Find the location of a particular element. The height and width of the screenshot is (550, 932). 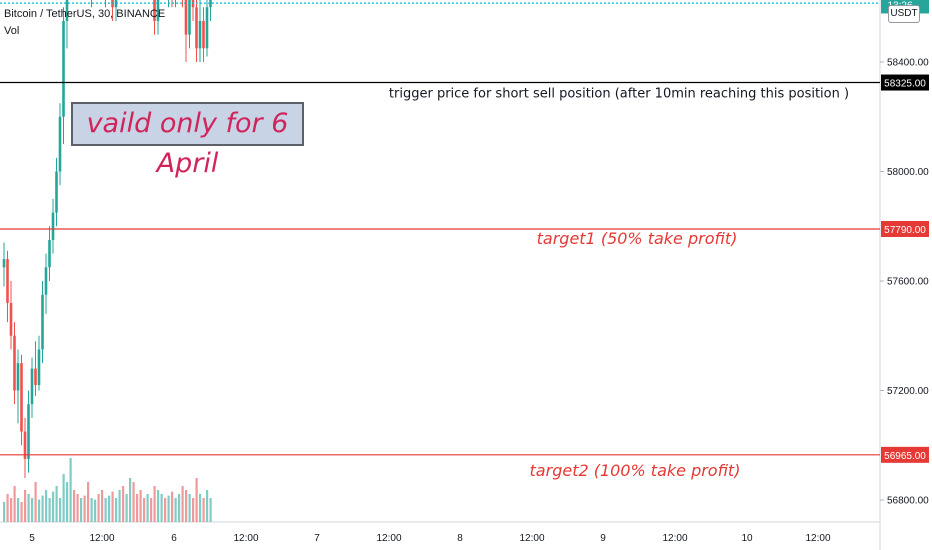

validity-note: vaild only for 6 April is located at coordinates (187, 140).